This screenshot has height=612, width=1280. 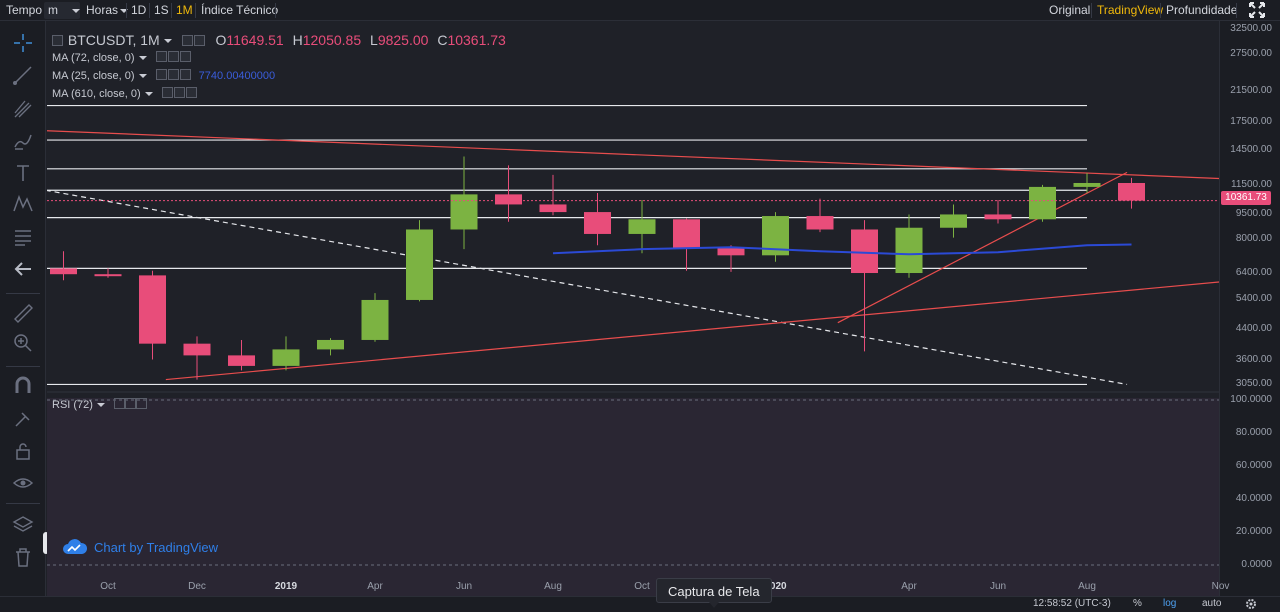 I want to click on eye-icon, so click(x=23, y=483).